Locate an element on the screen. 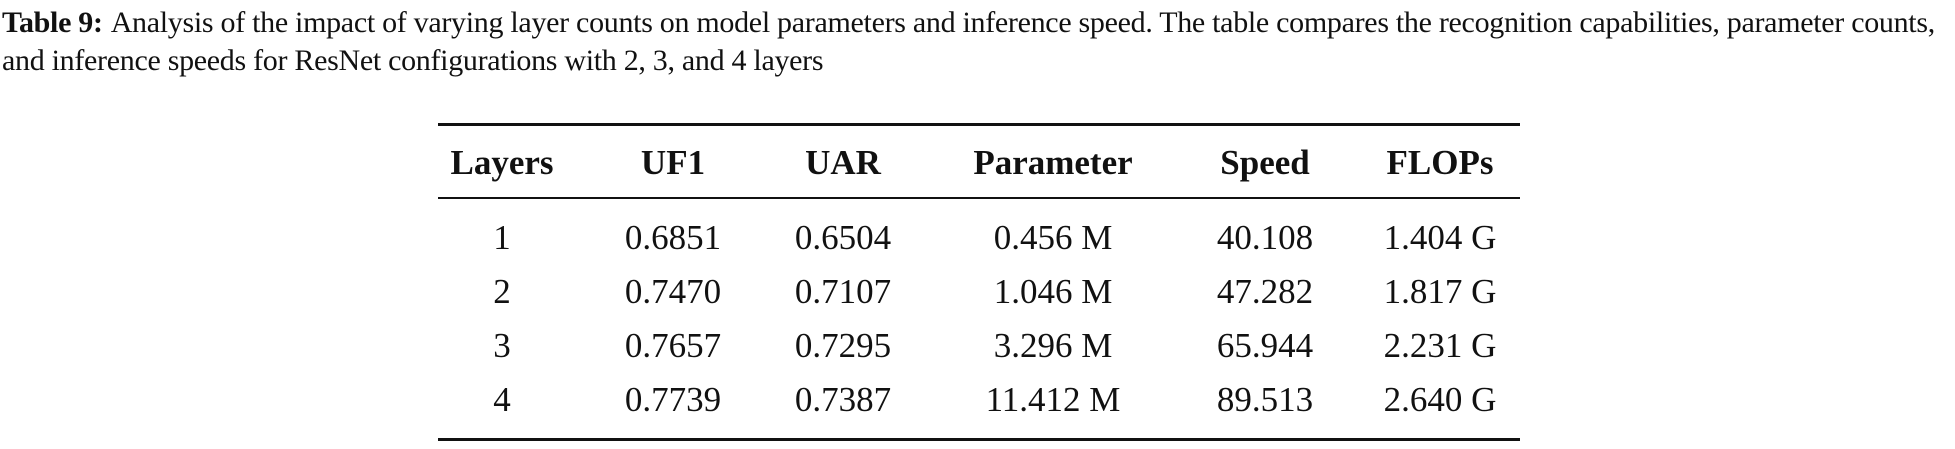  table-cell: 1.817 G is located at coordinates (1440, 291).